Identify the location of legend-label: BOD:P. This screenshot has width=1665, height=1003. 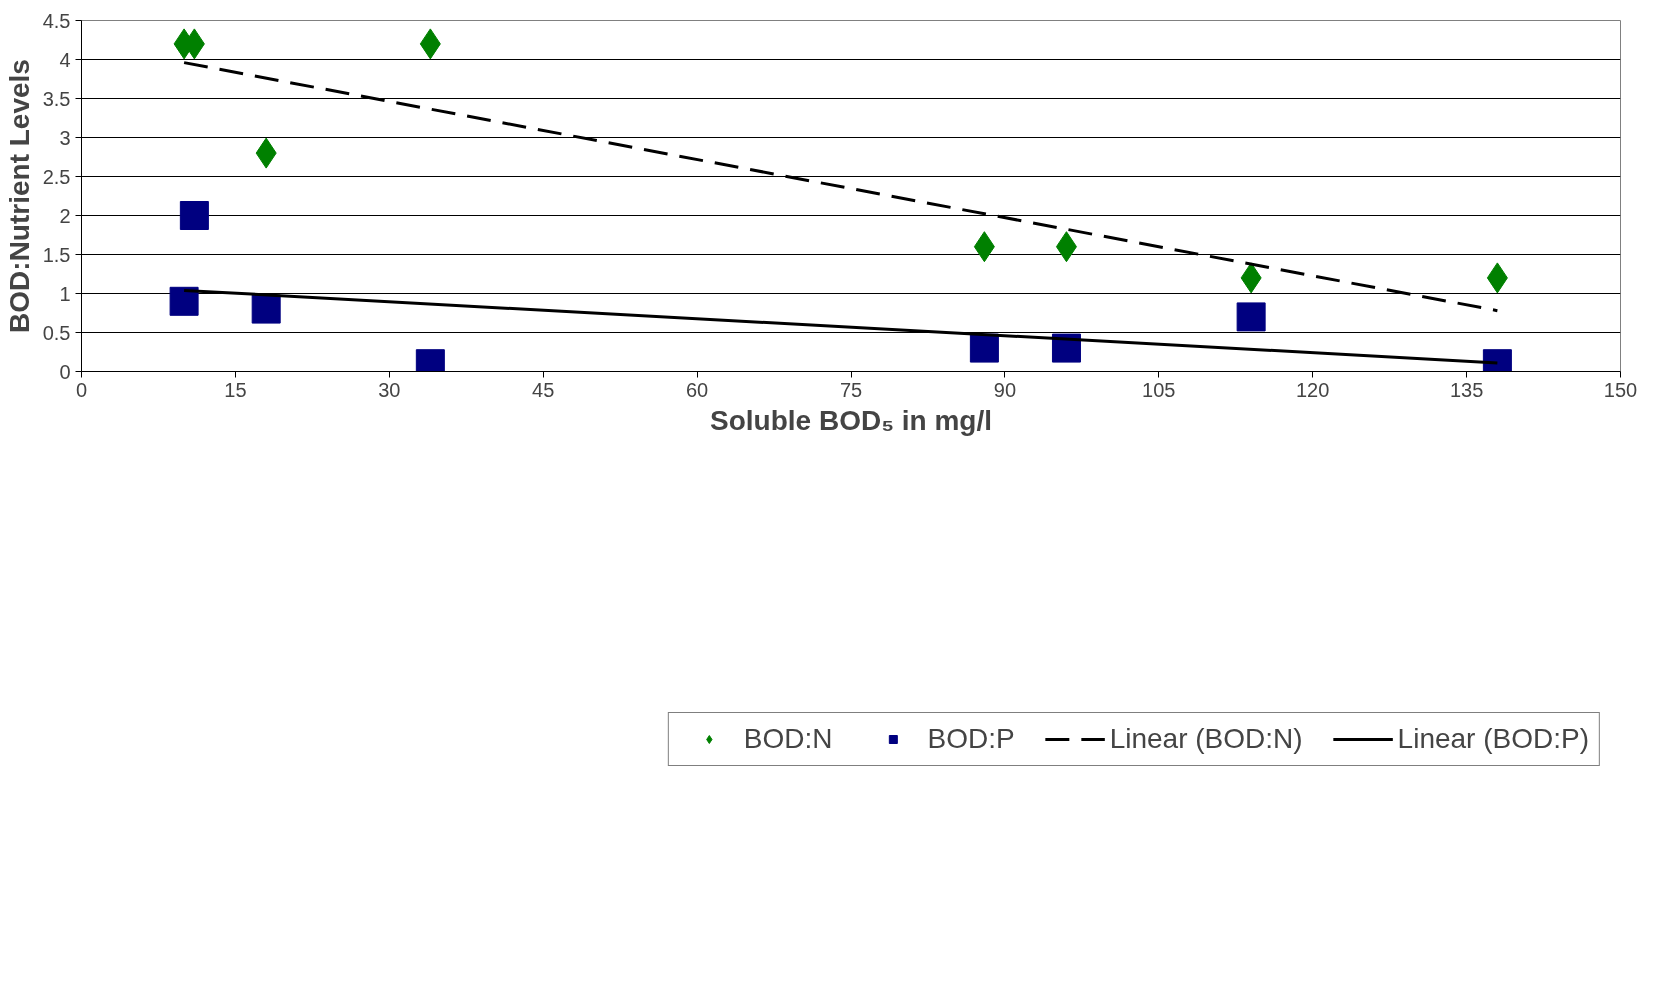
(971, 739).